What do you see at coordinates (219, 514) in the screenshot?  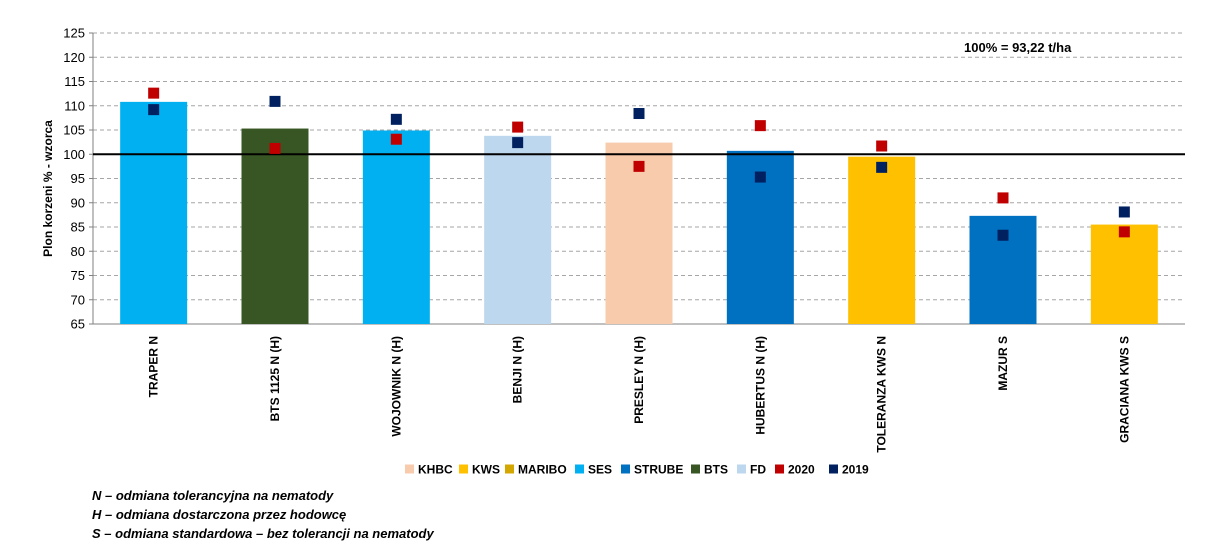 I see `footnote-h: H – odmiana dostarczona przez hodowcę` at bounding box center [219, 514].